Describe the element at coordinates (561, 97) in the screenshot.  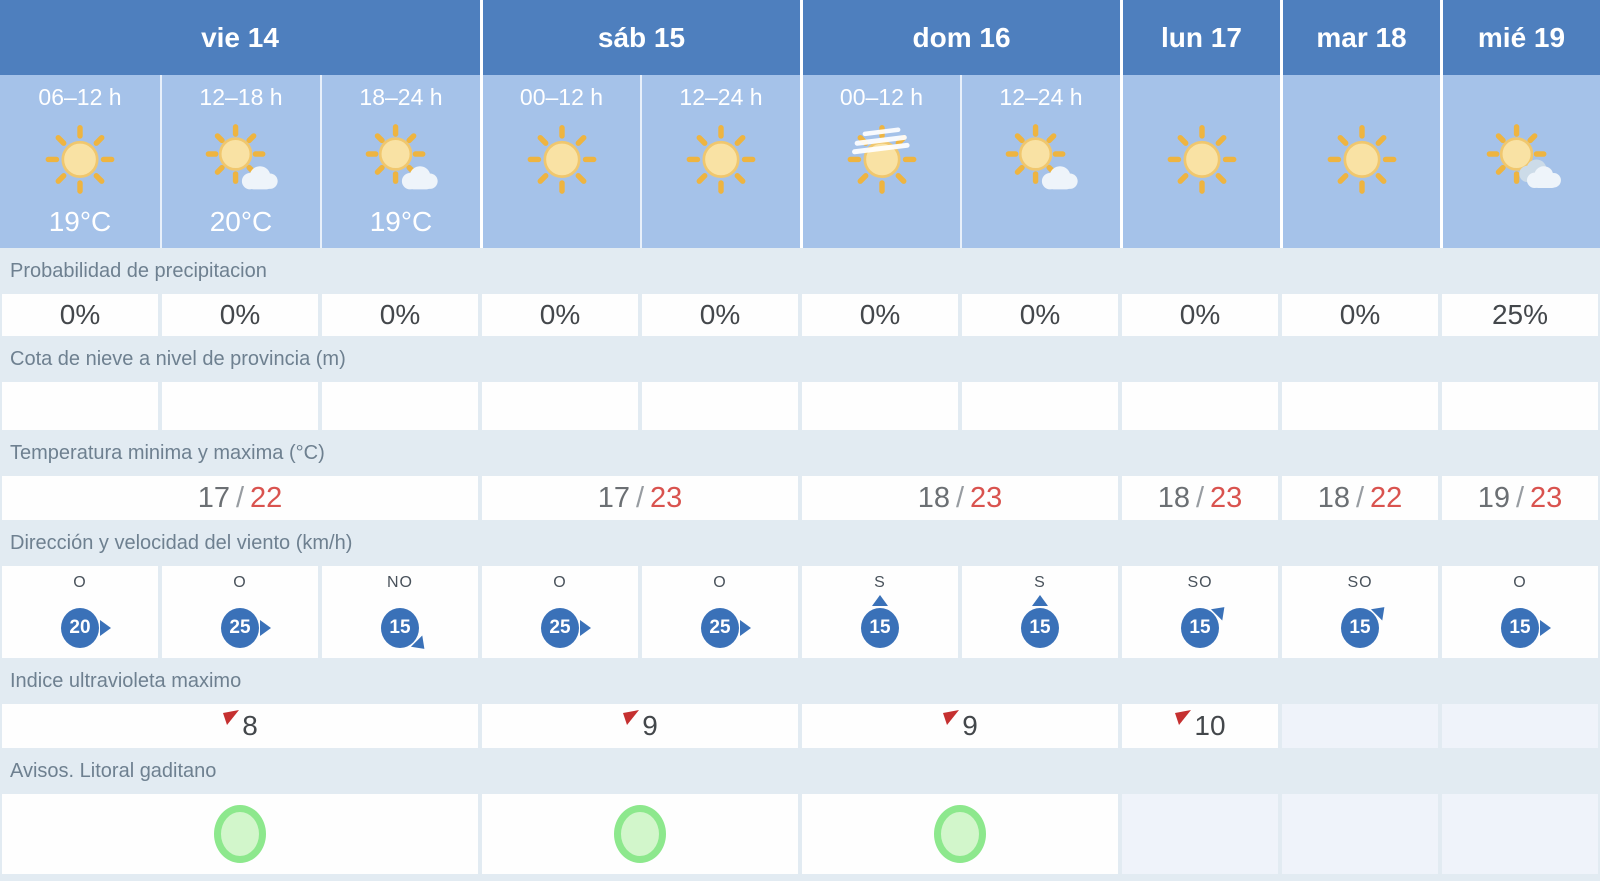
I see `time-slot-label: 00–12 h` at that location.